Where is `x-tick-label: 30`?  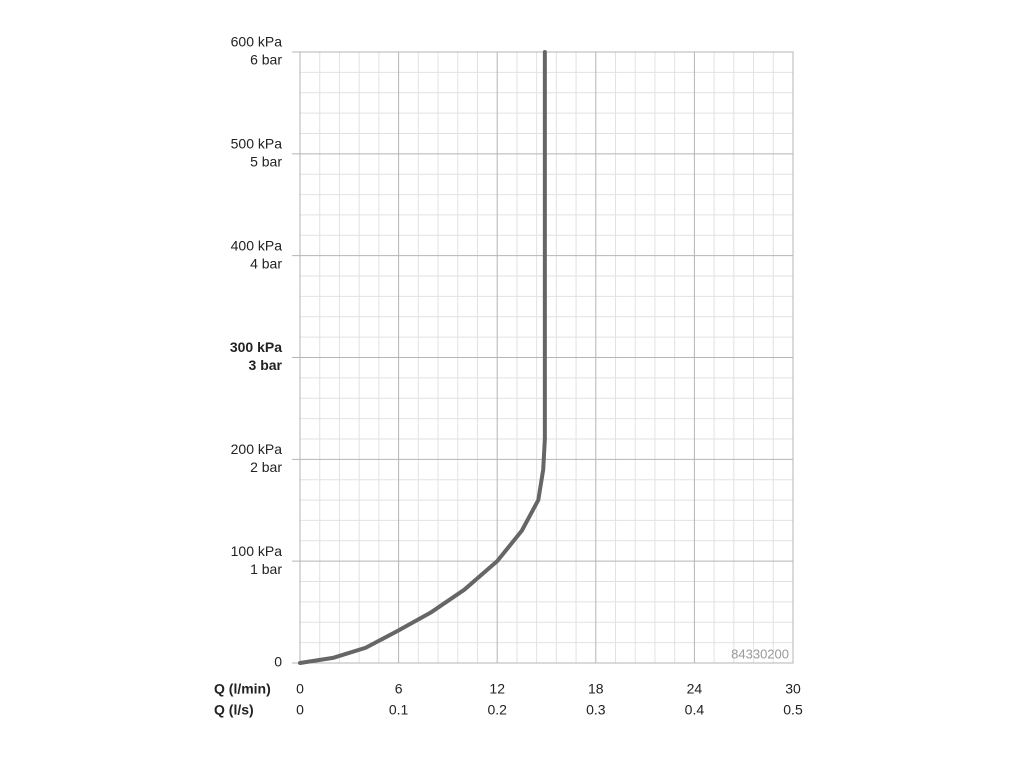
x-tick-label: 30 is located at coordinates (793, 689).